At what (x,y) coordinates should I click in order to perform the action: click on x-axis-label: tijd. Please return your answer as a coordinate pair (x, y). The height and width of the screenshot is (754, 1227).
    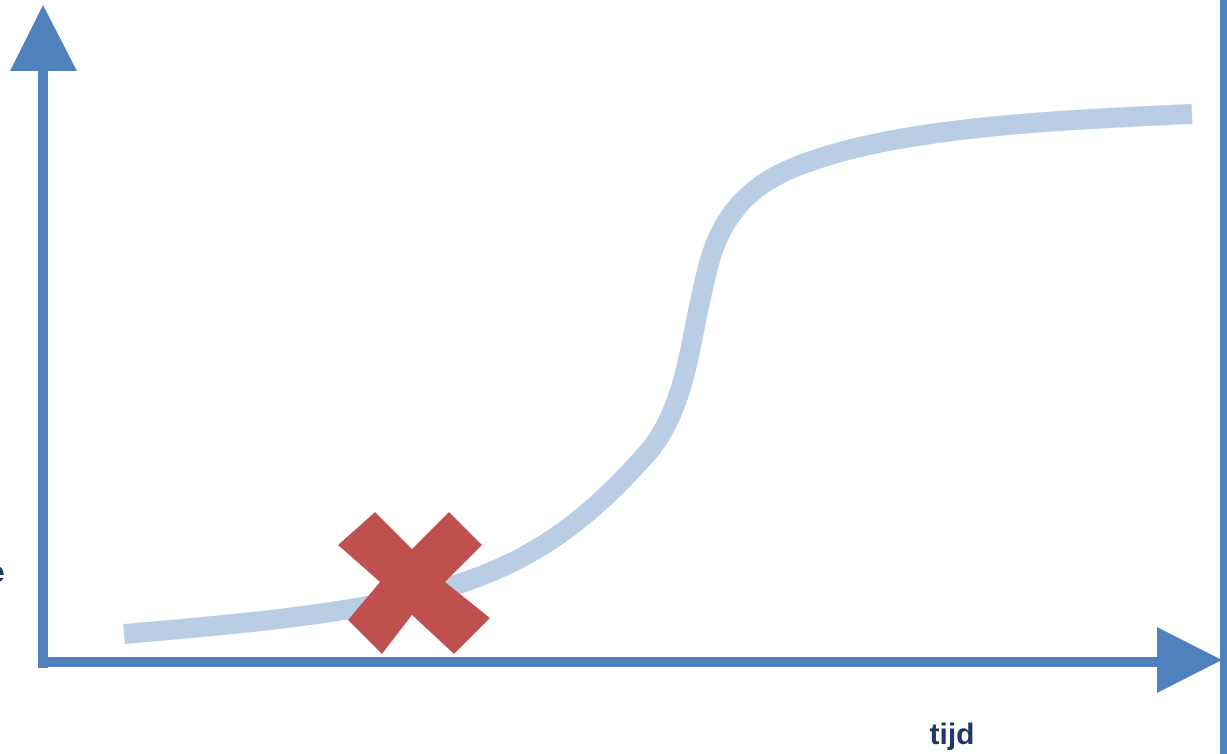
    Looking at the image, I should click on (952, 734).